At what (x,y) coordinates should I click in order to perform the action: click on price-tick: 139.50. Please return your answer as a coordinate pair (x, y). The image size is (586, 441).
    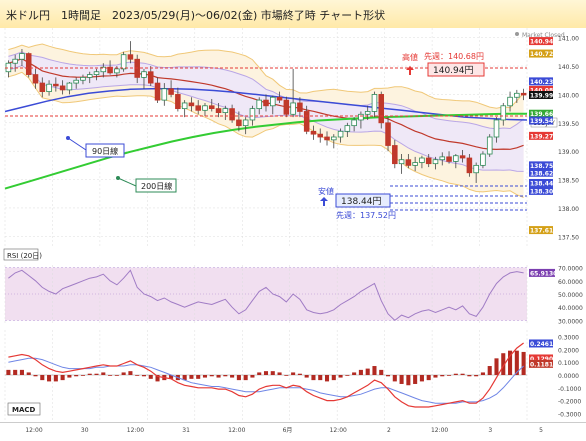
    Looking at the image, I should click on (568, 124).